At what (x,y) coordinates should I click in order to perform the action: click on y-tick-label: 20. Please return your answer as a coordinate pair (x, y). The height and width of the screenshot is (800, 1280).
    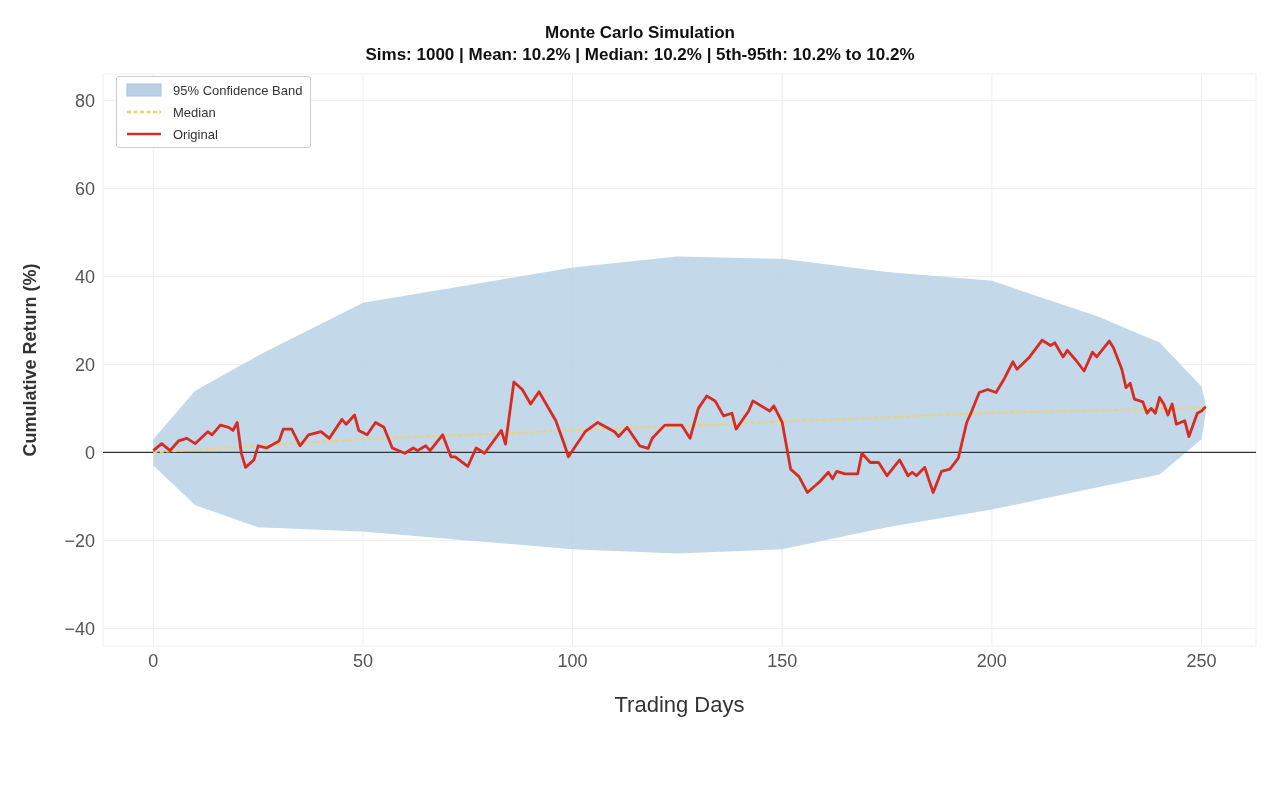
    Looking at the image, I should click on (84, 364).